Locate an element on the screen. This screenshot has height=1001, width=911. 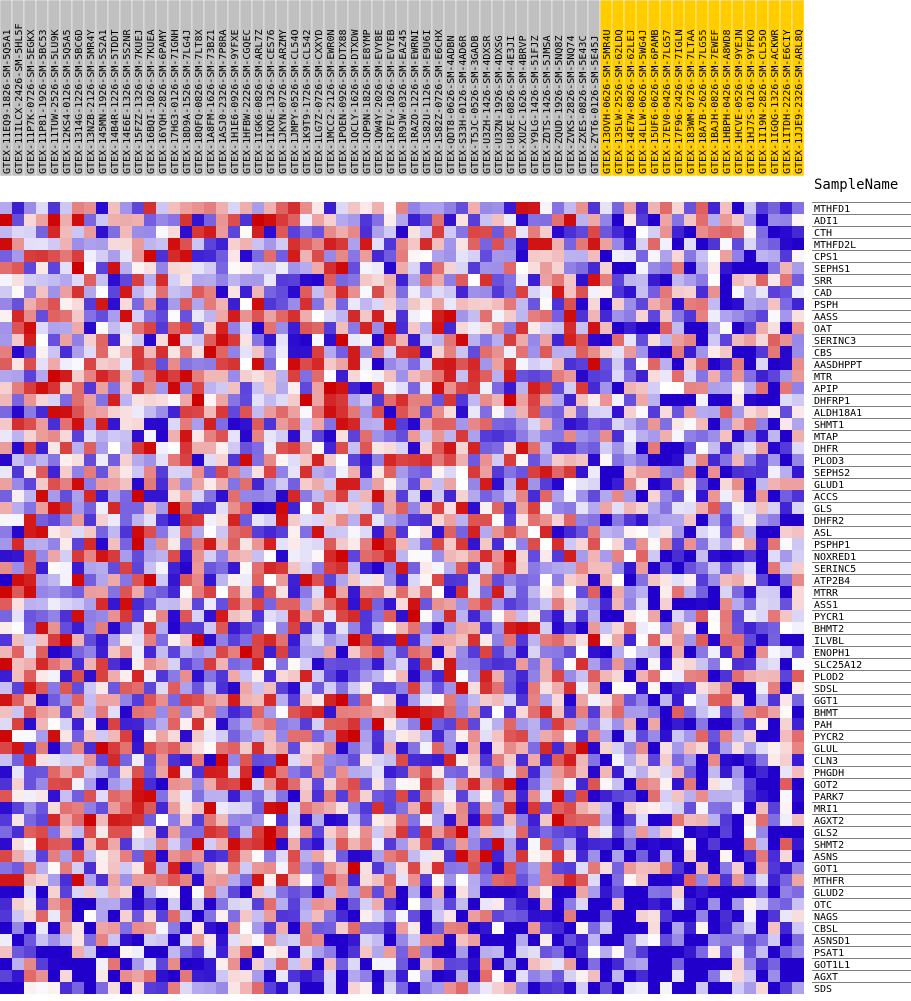
column-label: GTEX-1QCLY-1626-SM-DTXDW is located at coordinates (355, 101).